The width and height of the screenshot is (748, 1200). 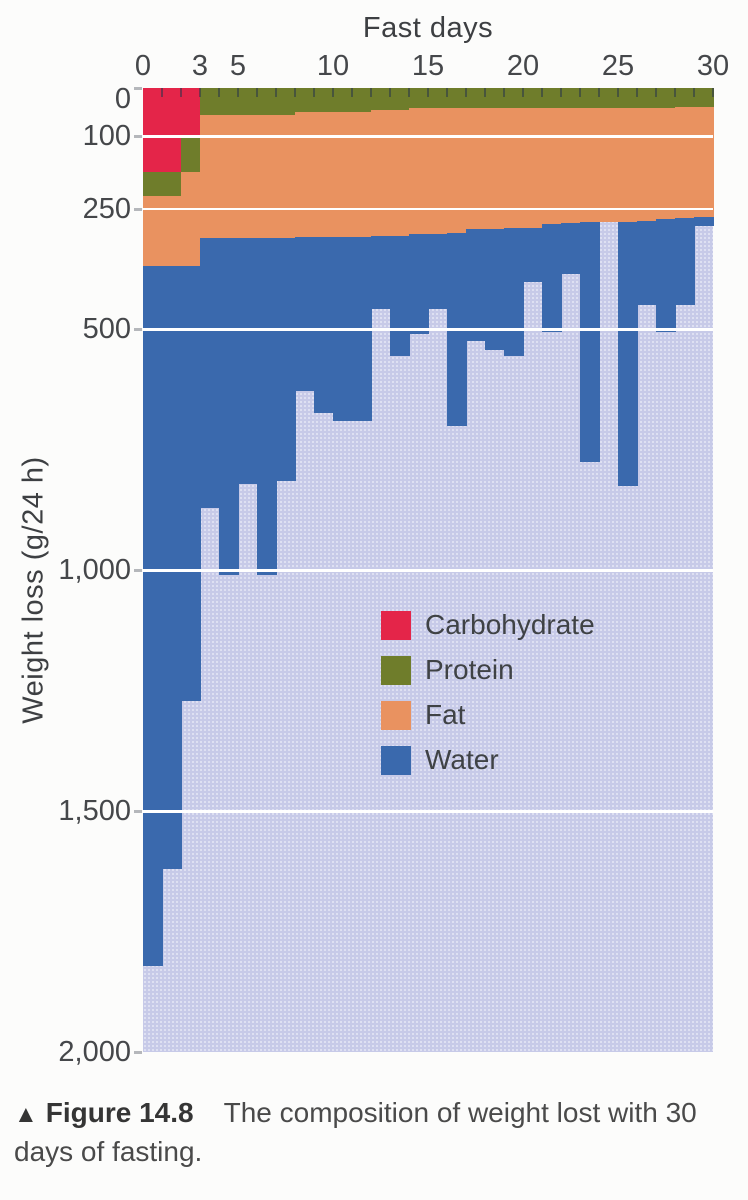 What do you see at coordinates (210, 373) in the screenshot?
I see `bar-day4-water` at bounding box center [210, 373].